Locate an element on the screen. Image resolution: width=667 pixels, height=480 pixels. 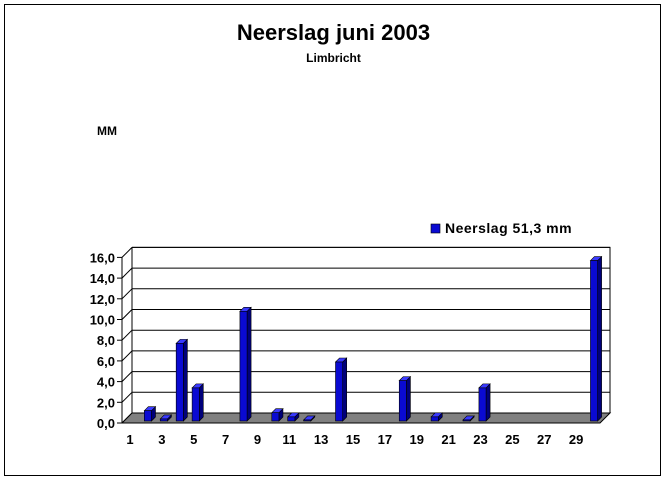
x-tick-label: 5 is located at coordinates (193, 439).